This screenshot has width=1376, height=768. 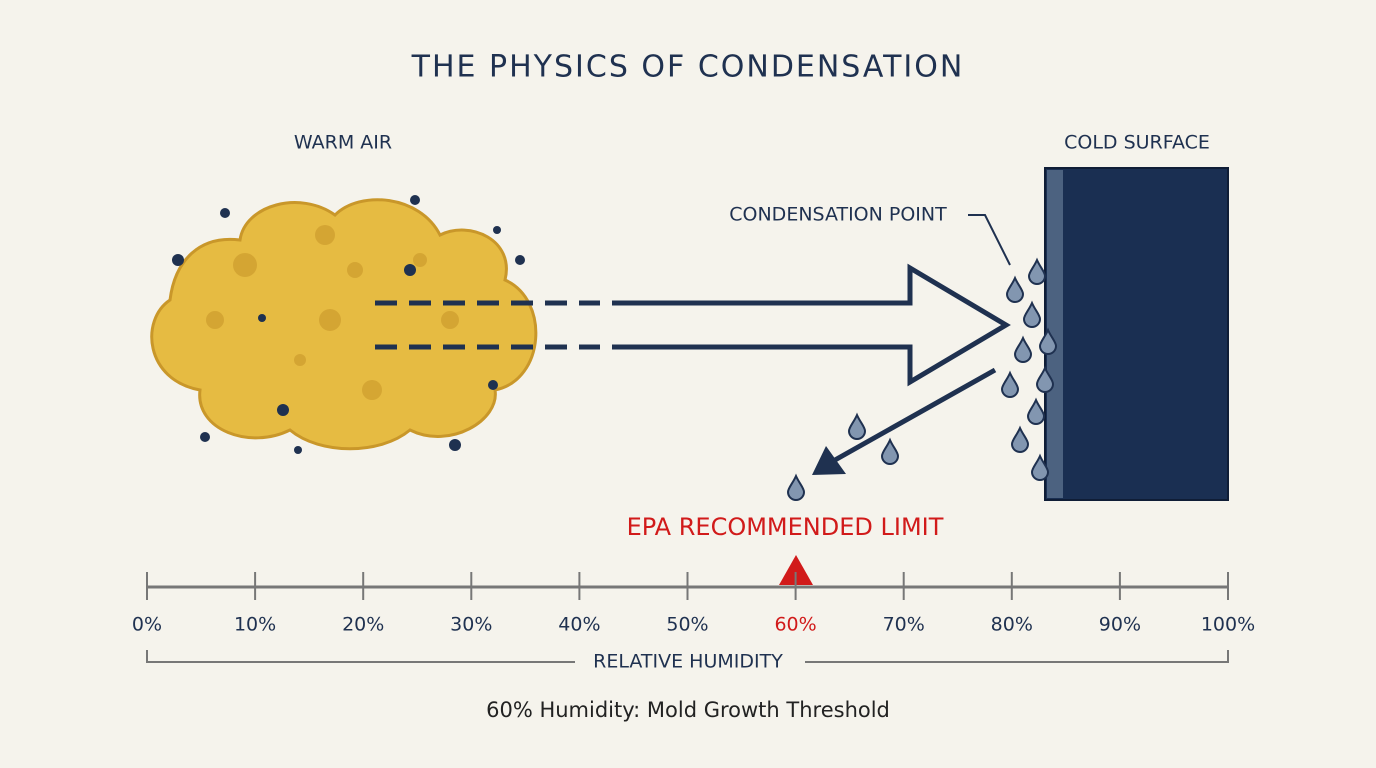 What do you see at coordinates (1120, 625) in the screenshot?
I see `tick-label: 90%` at bounding box center [1120, 625].